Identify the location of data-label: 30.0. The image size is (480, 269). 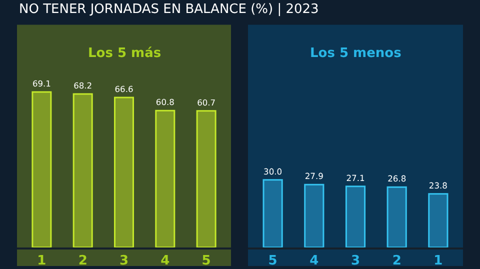
(273, 171).